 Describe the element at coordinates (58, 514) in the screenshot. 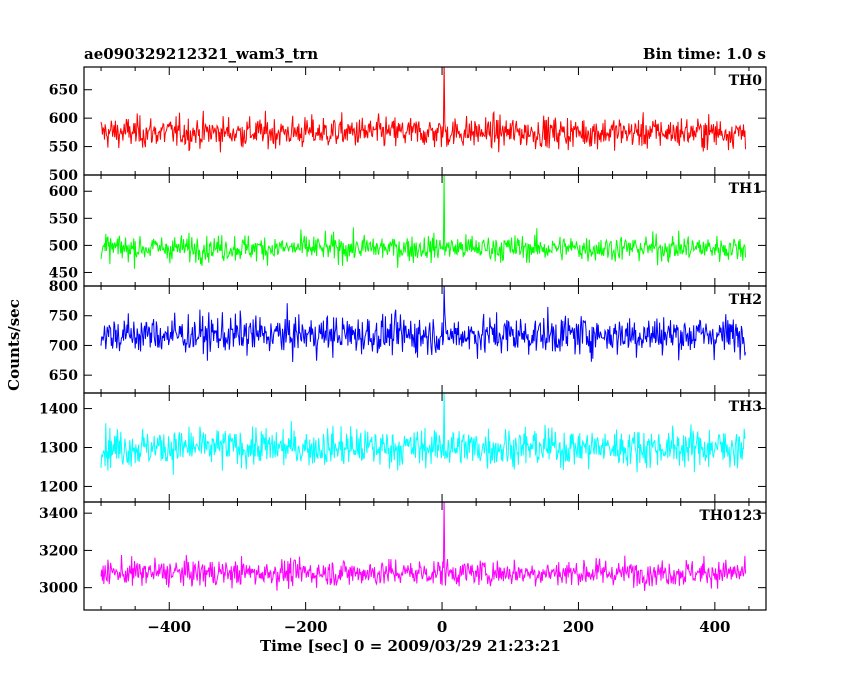

I see `y-tick-label: 3400` at that location.